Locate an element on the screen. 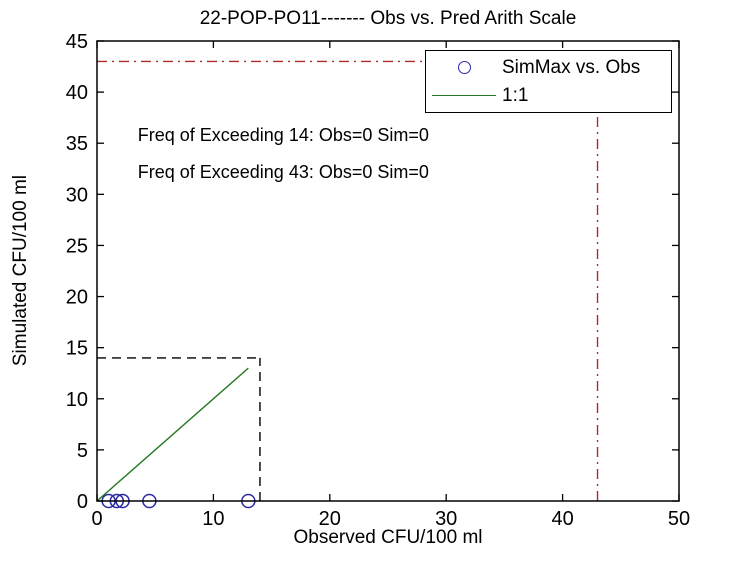 The width and height of the screenshot is (750, 563). y-axis-label: Simulated CFU/100 ml is located at coordinates (20, 271).